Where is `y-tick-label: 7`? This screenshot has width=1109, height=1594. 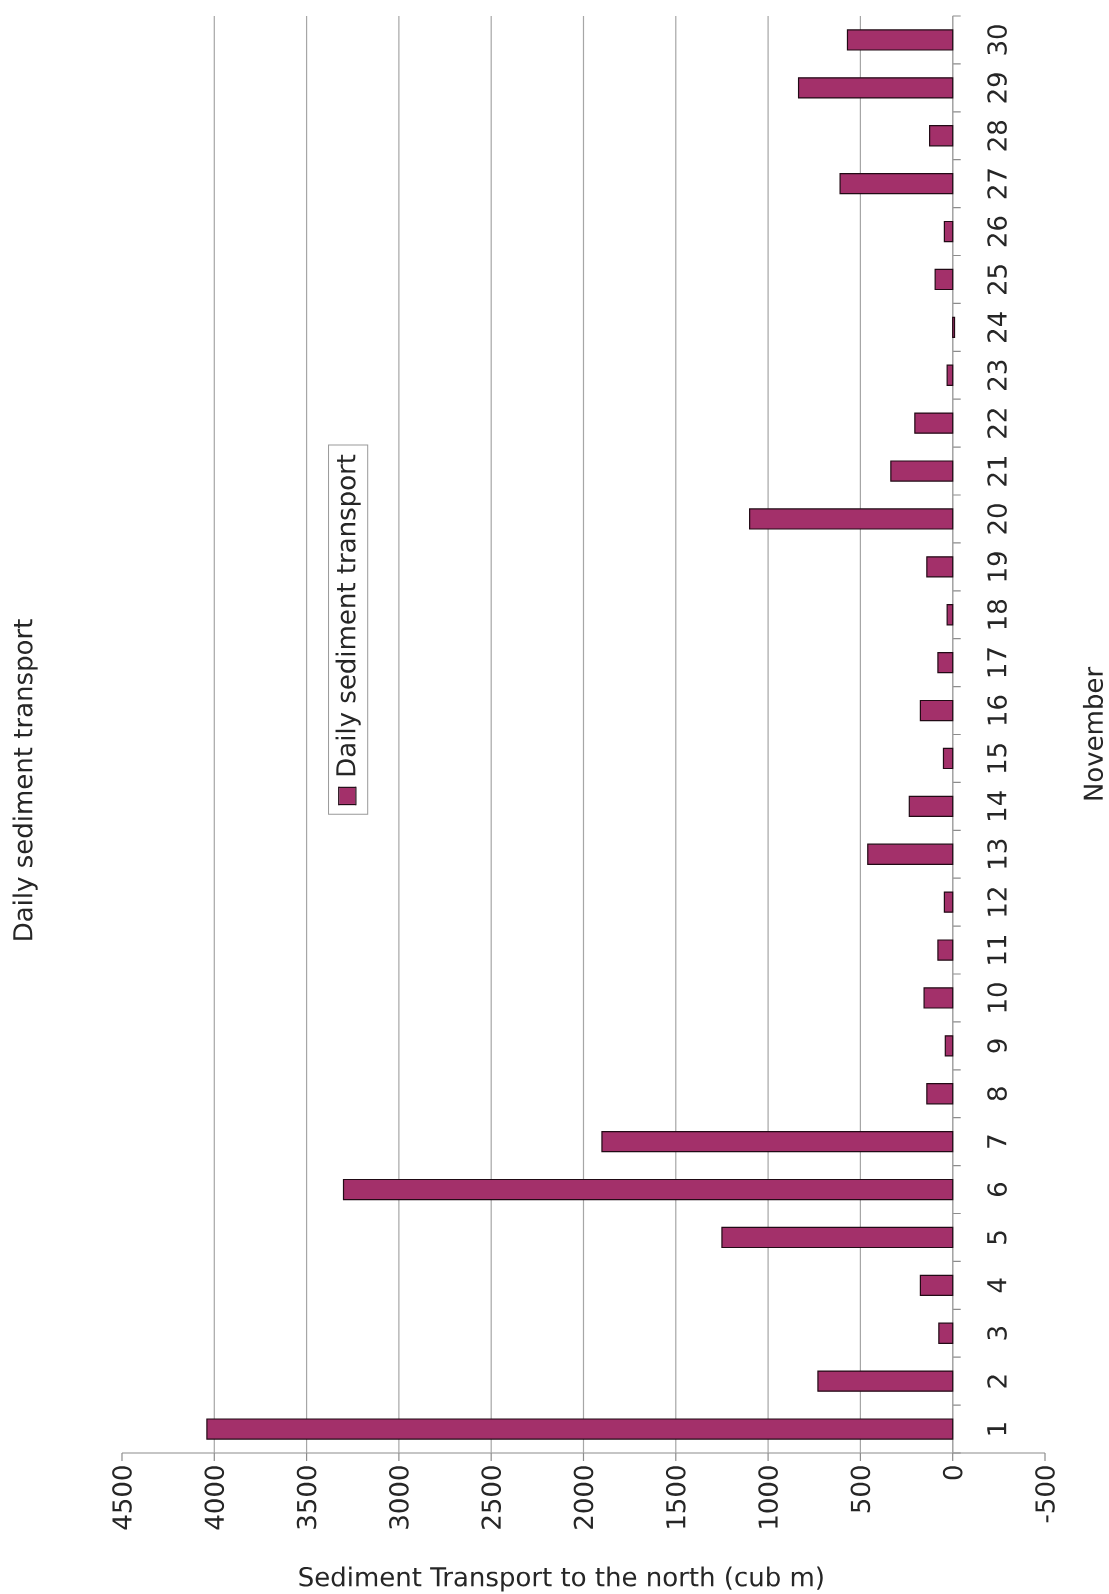
y-tick-label: 7 is located at coordinates (997, 1141).